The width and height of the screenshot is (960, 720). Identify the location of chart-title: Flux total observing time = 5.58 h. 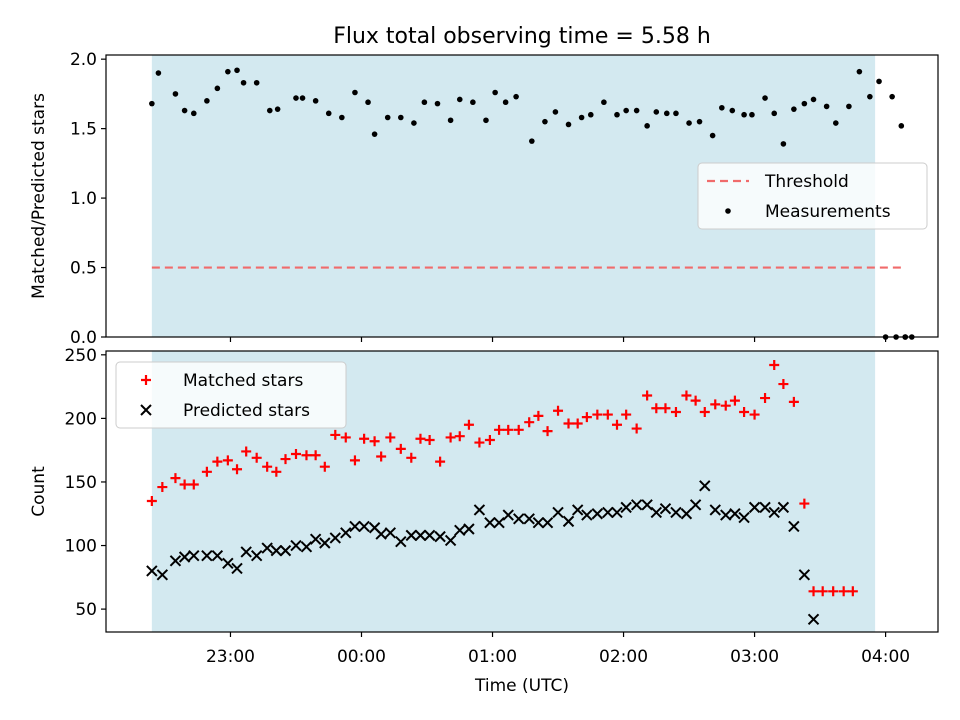
(522, 36).